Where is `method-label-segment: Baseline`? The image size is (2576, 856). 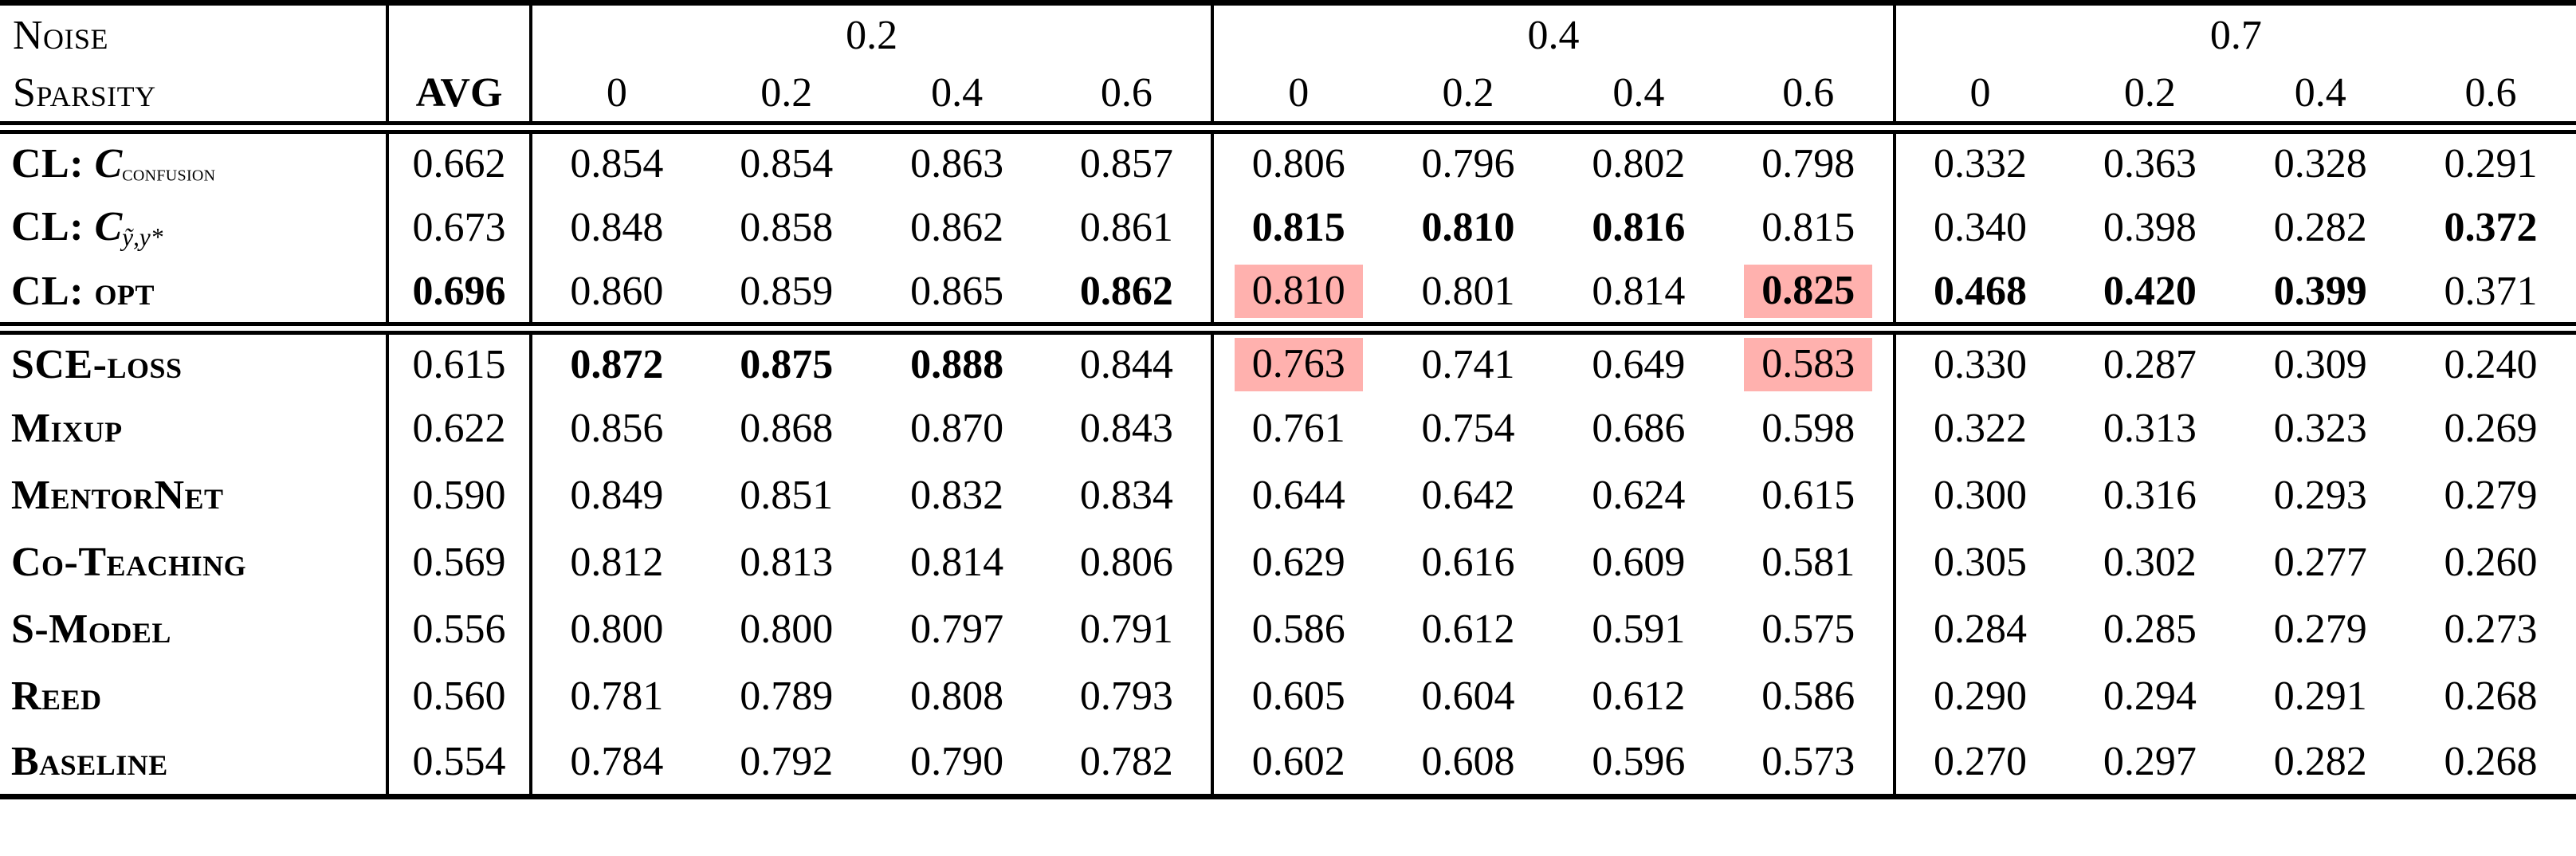
method-label-segment: Baseline is located at coordinates (89, 762).